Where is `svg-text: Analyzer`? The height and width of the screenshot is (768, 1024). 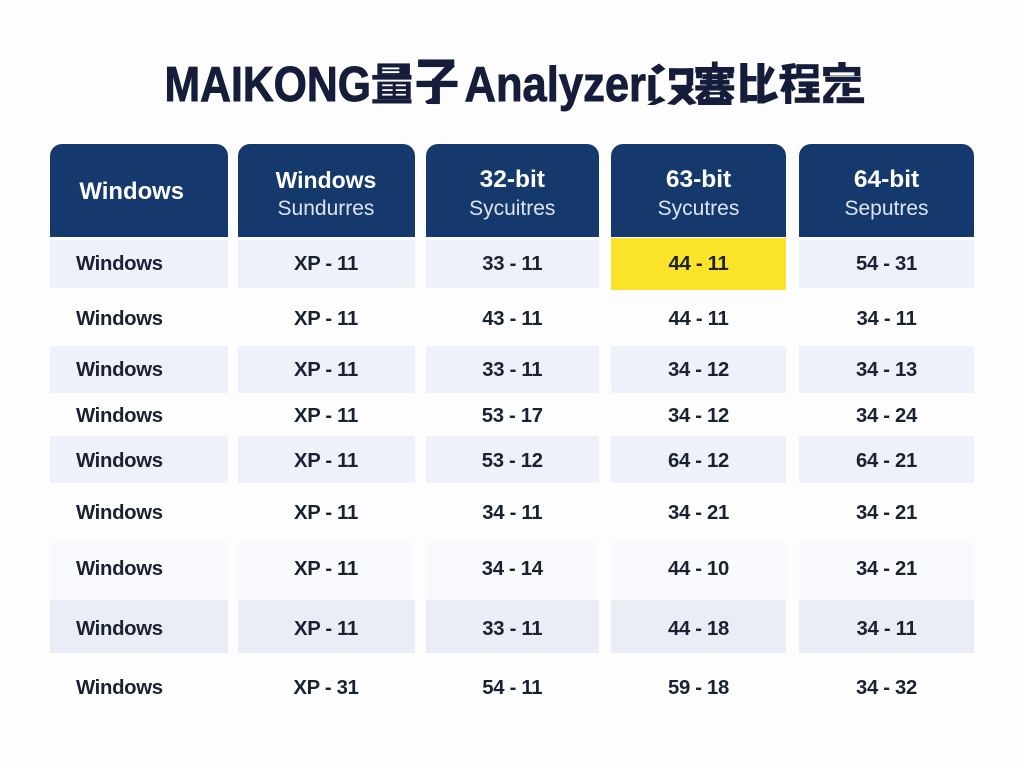 svg-text: Analyzer is located at coordinates (556, 84).